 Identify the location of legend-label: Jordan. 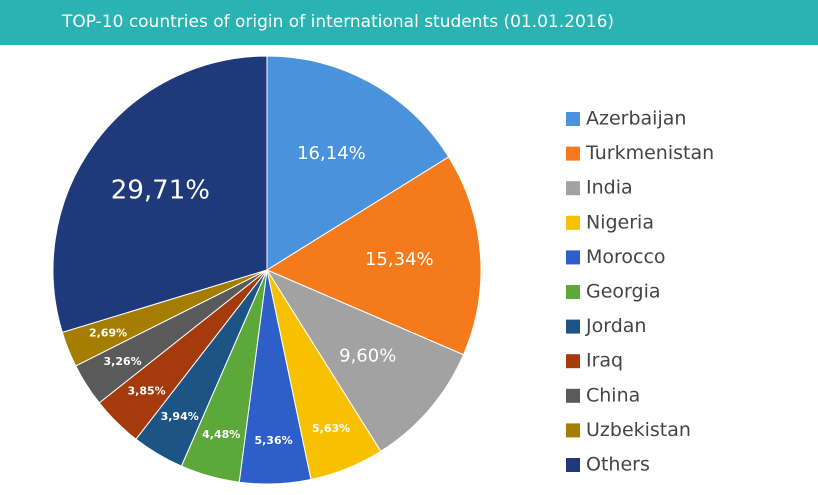
(615, 326).